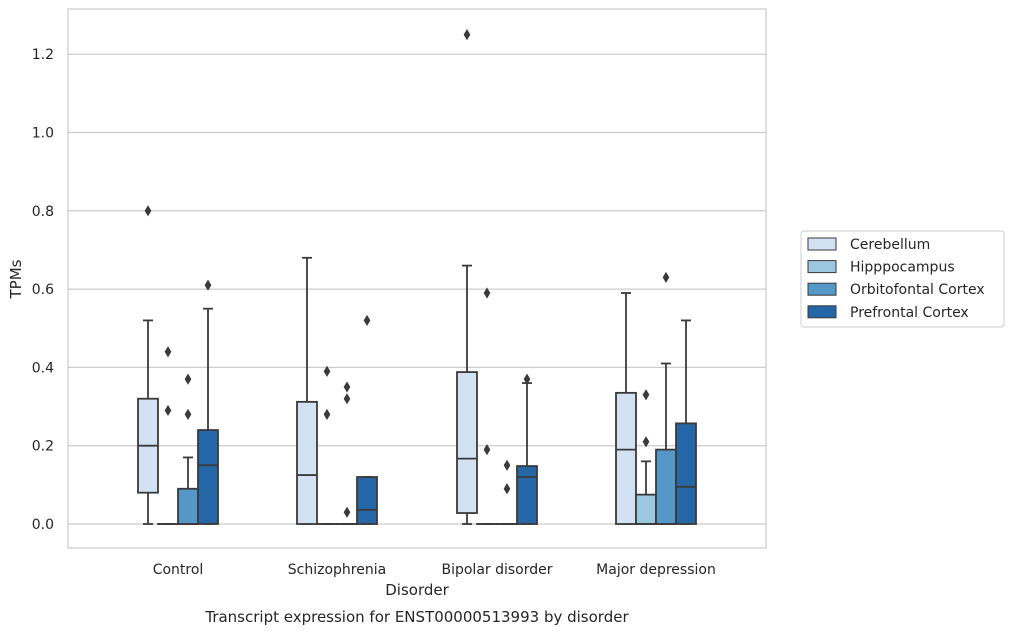  Describe the element at coordinates (16, 279) in the screenshot. I see `y-axis-title: TPMs` at that location.